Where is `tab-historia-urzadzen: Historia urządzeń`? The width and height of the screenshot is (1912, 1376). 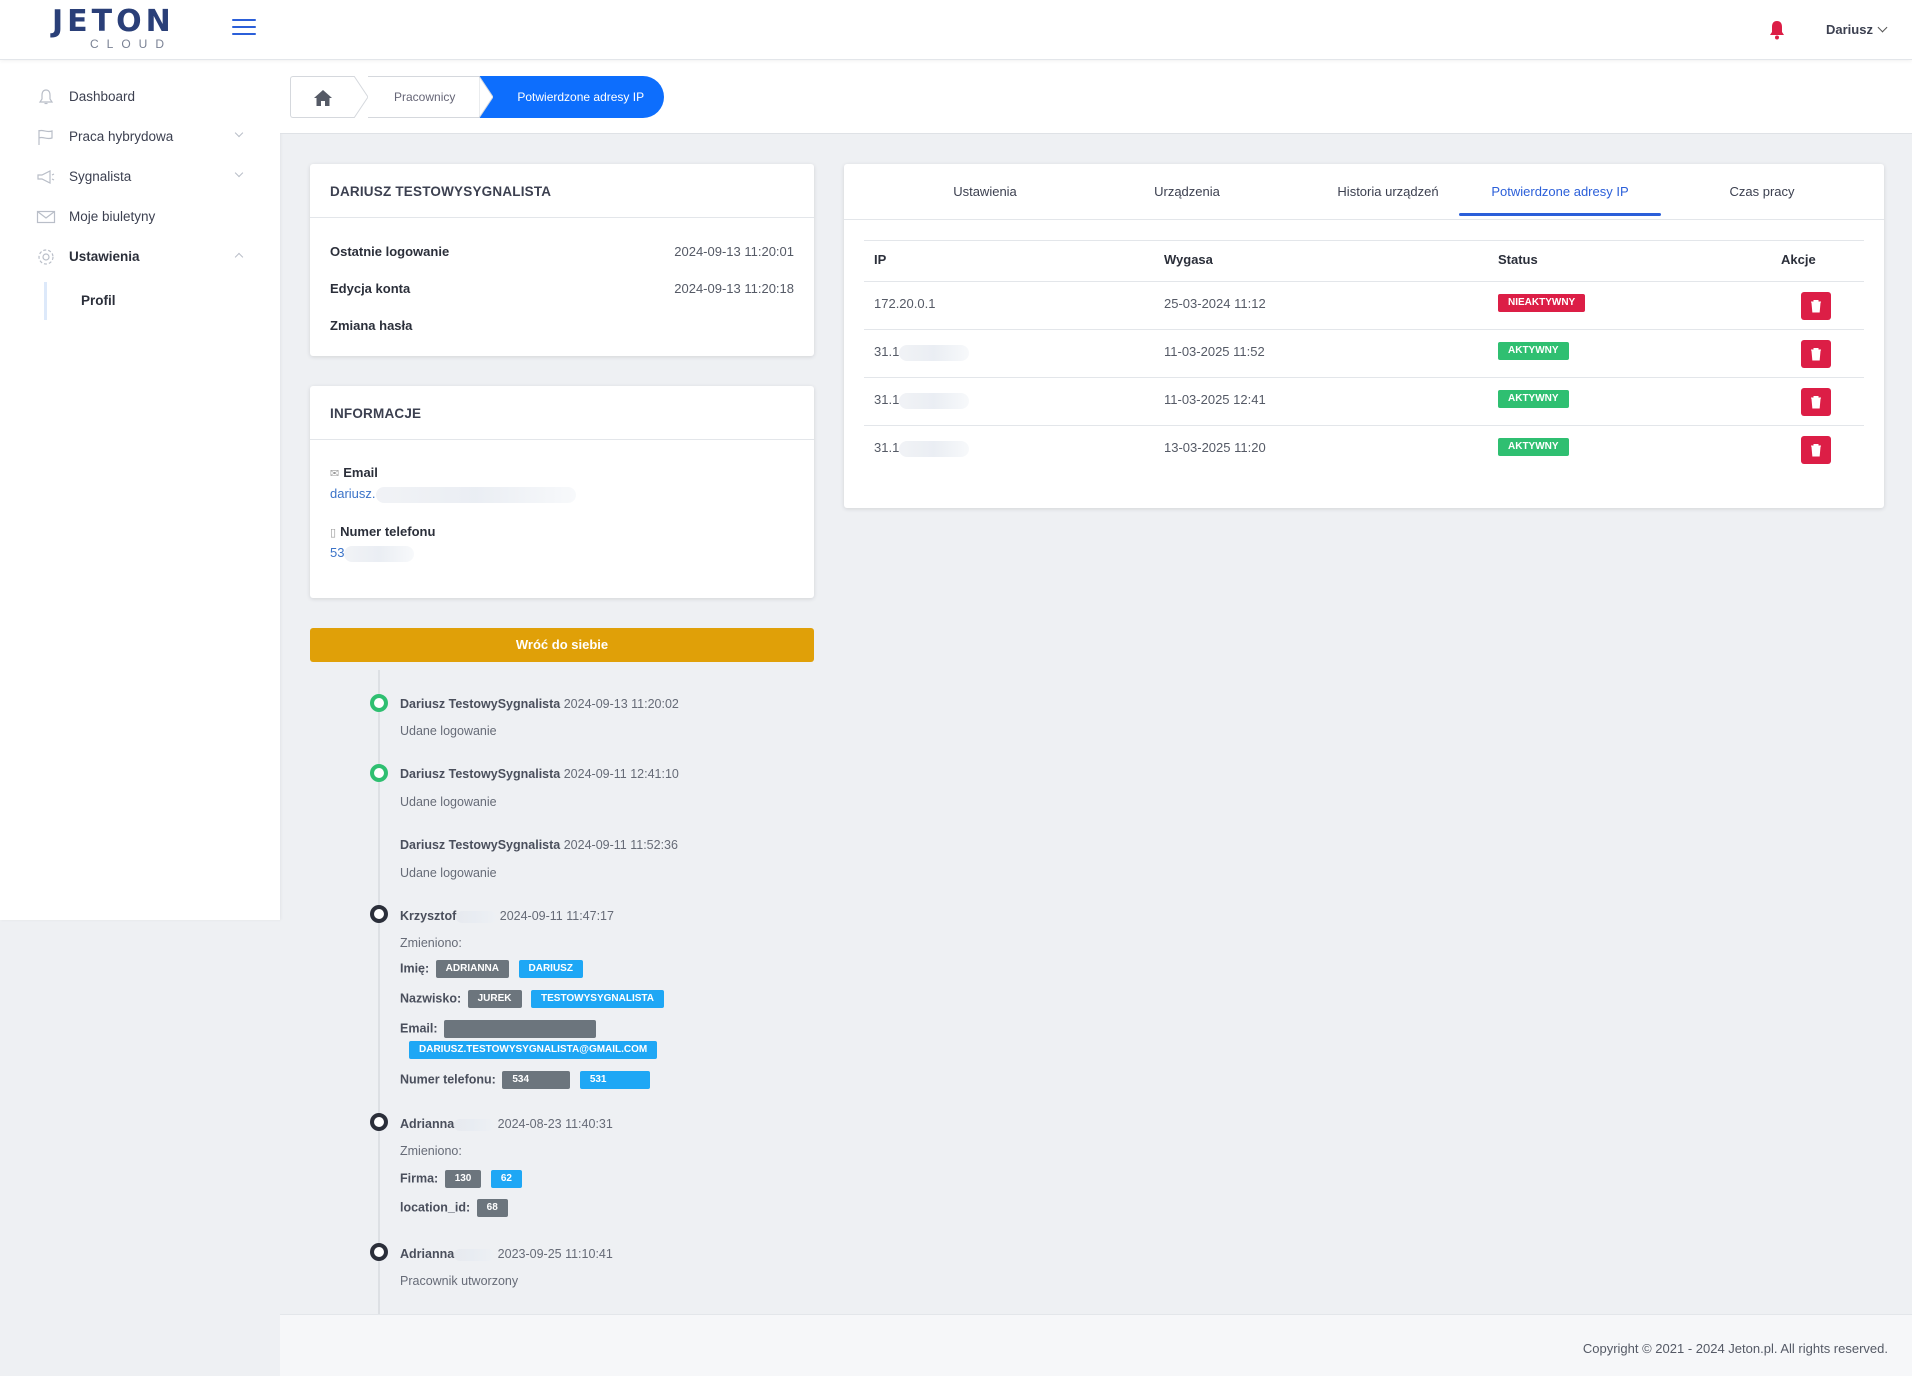
tab-historia-urzadzen: Historia urządzeń is located at coordinates (1388, 191).